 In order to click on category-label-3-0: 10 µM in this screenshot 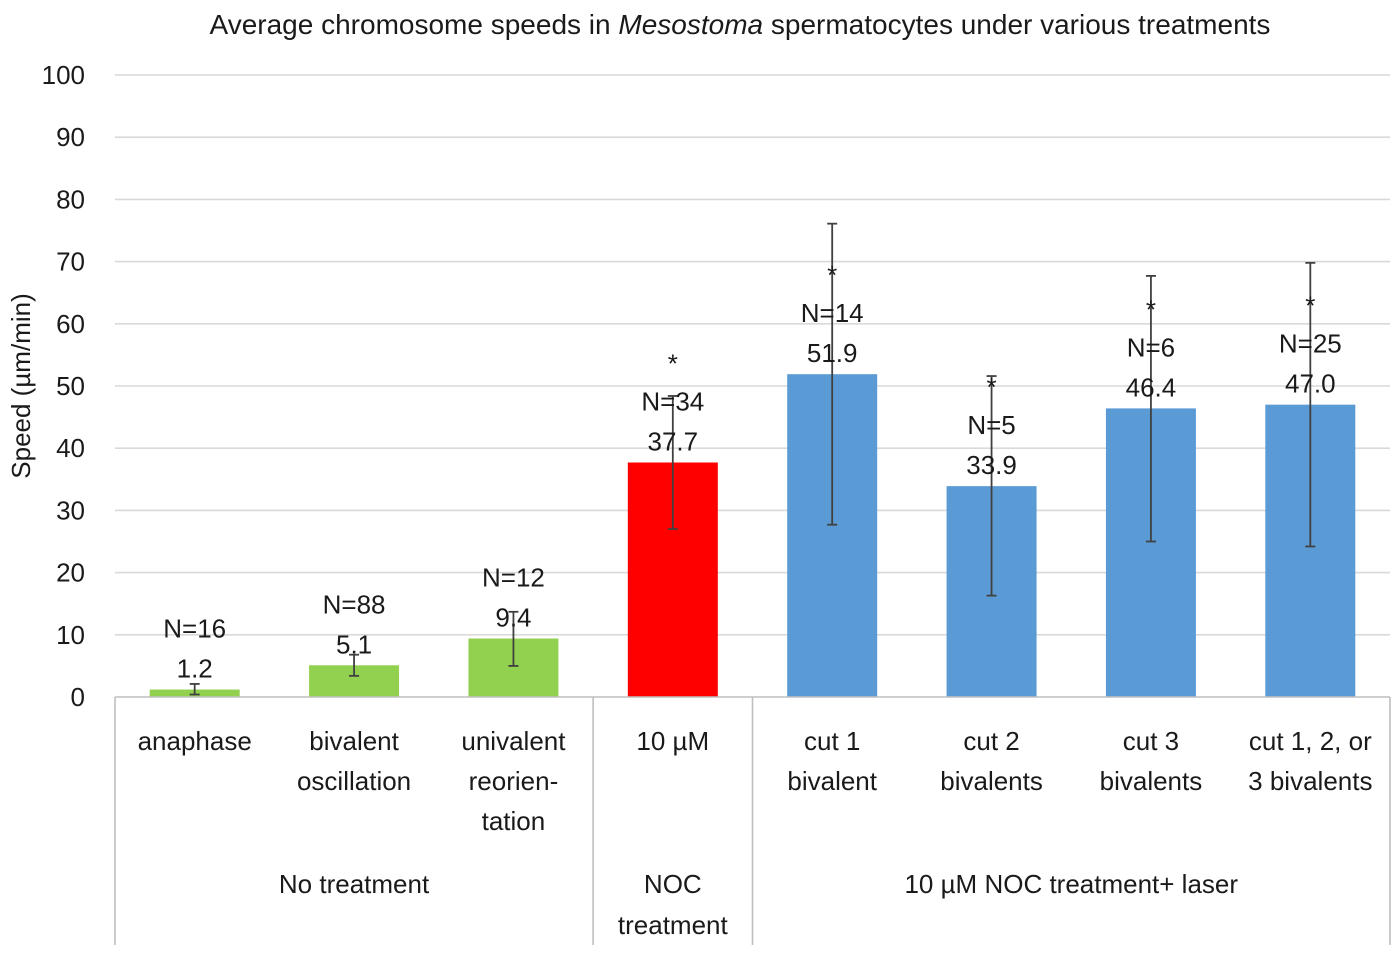, I will do `click(672, 741)`.